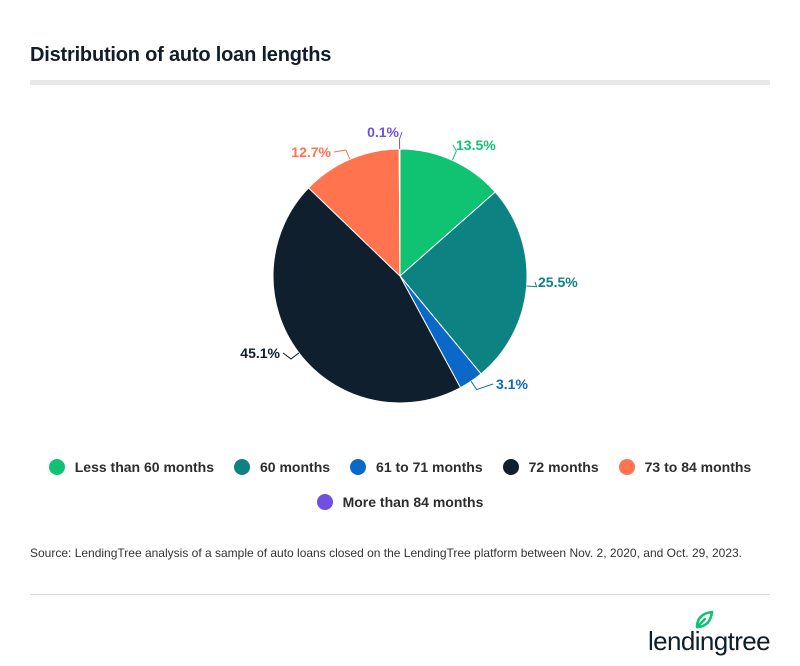  I want to click on footer-divider, so click(400, 594).